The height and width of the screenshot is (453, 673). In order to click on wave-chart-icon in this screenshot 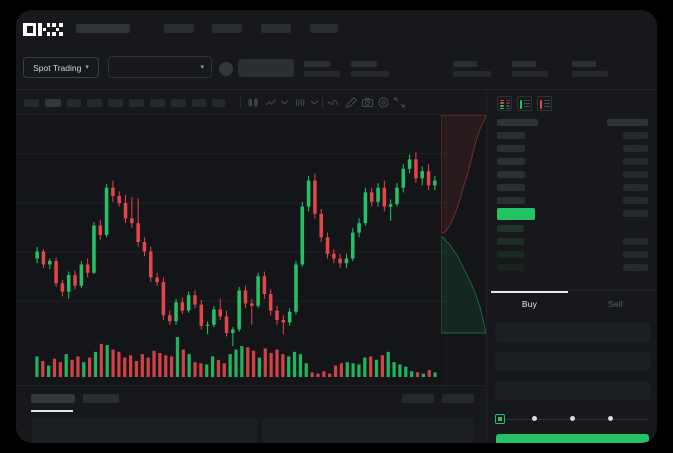, I will do `click(333, 102)`.